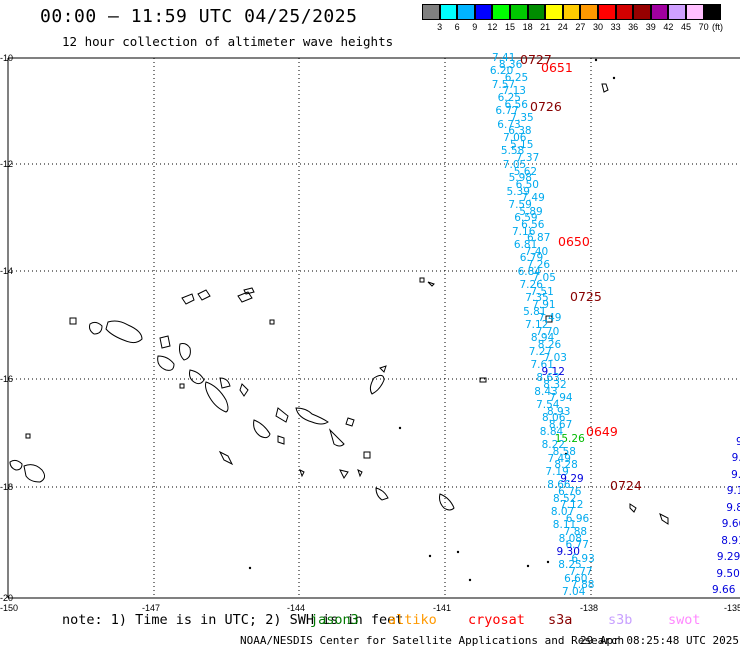  Describe the element at coordinates (572, 478) in the screenshot. I see `wave-height-value: 9.29` at that location.